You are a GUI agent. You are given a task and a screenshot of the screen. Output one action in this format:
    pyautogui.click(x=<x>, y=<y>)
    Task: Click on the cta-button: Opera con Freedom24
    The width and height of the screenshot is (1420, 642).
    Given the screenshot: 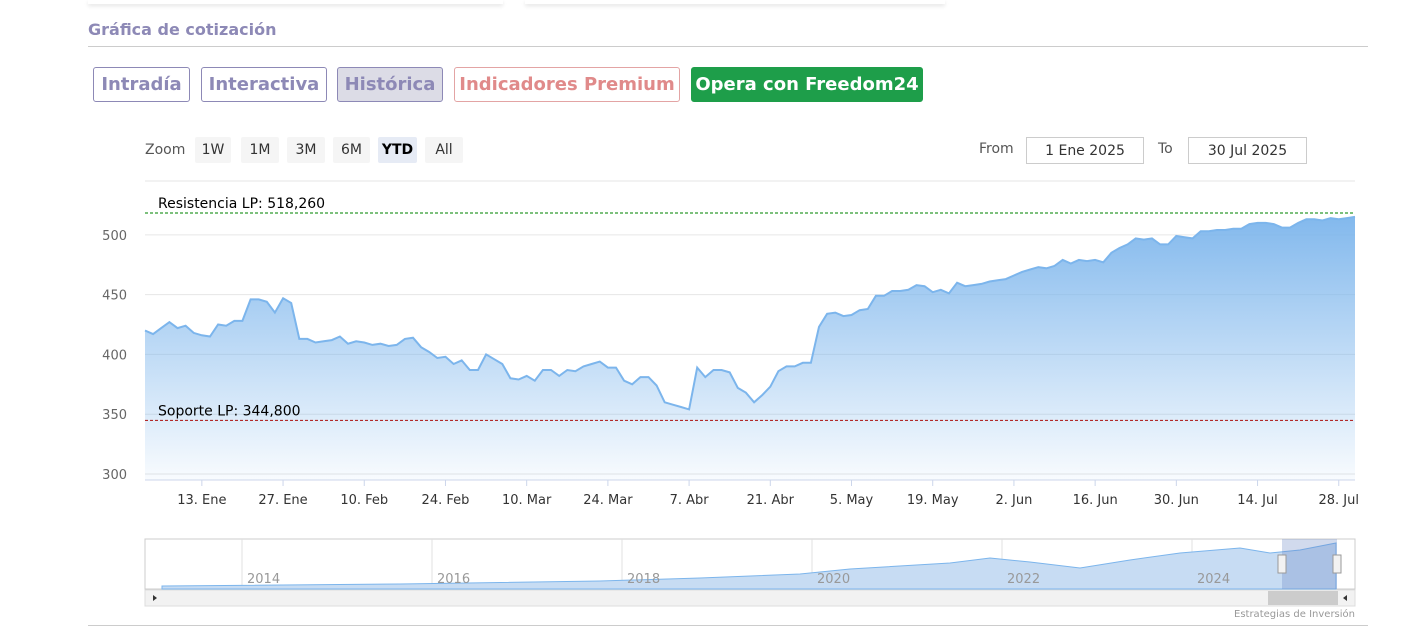 What is the action you would take?
    pyautogui.click(x=807, y=84)
    